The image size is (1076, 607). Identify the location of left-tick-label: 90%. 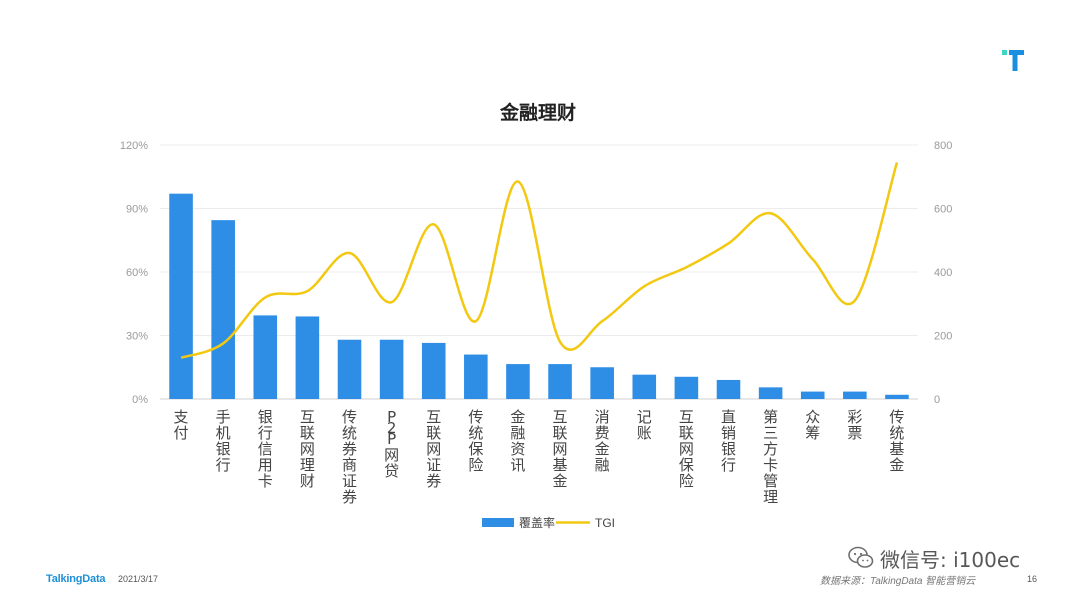
(137, 210).